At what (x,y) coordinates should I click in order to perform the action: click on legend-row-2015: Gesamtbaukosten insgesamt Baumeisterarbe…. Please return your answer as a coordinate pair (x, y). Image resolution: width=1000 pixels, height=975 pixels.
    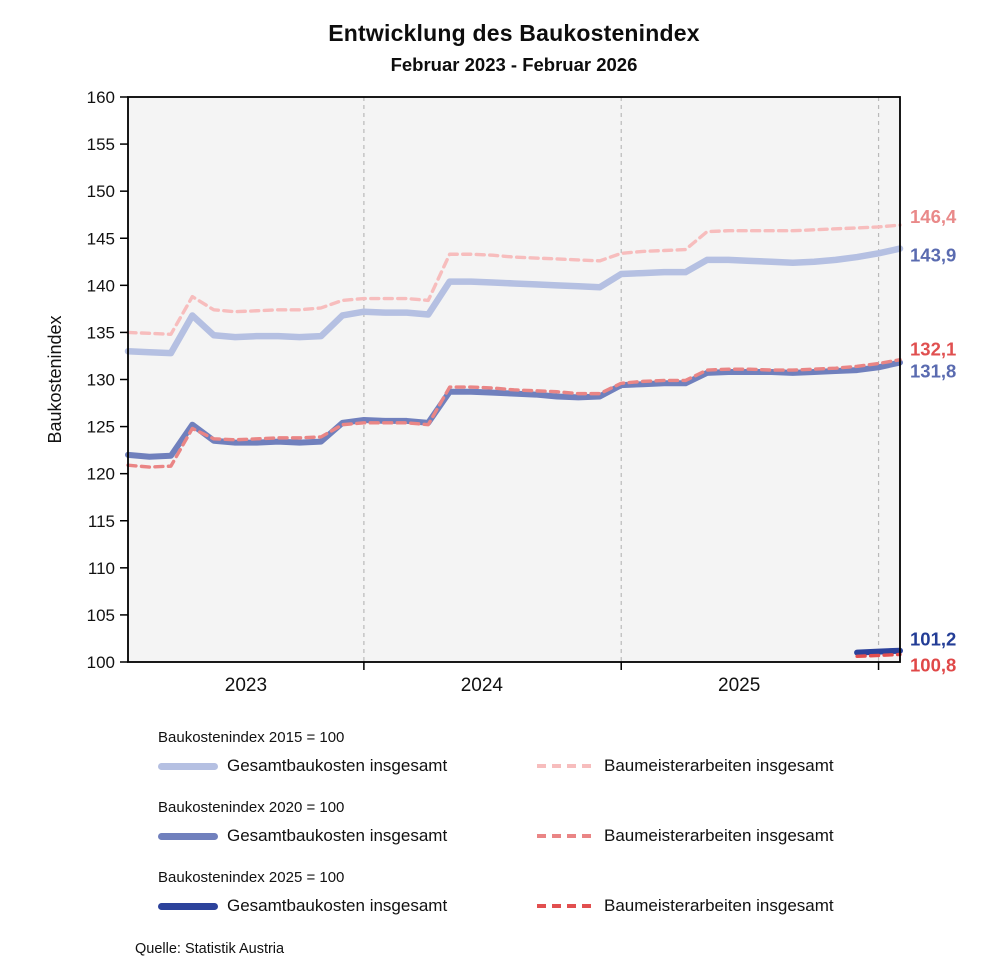
    Looking at the image, I should click on (558, 766).